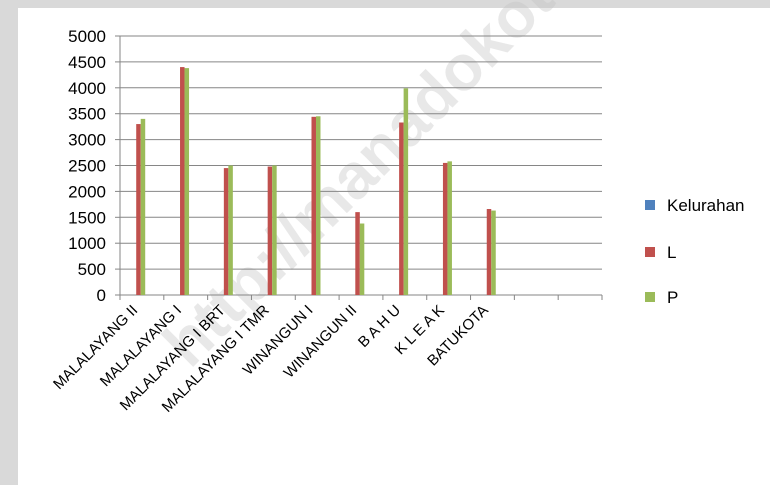  Describe the element at coordinates (87, 88) in the screenshot. I see `y-tick-label: 4000` at that location.